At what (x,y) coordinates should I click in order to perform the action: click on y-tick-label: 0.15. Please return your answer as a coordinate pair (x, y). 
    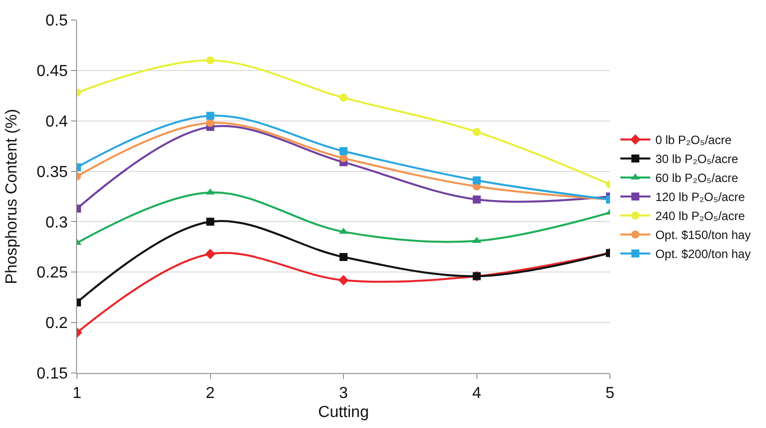
    Looking at the image, I should click on (52, 374).